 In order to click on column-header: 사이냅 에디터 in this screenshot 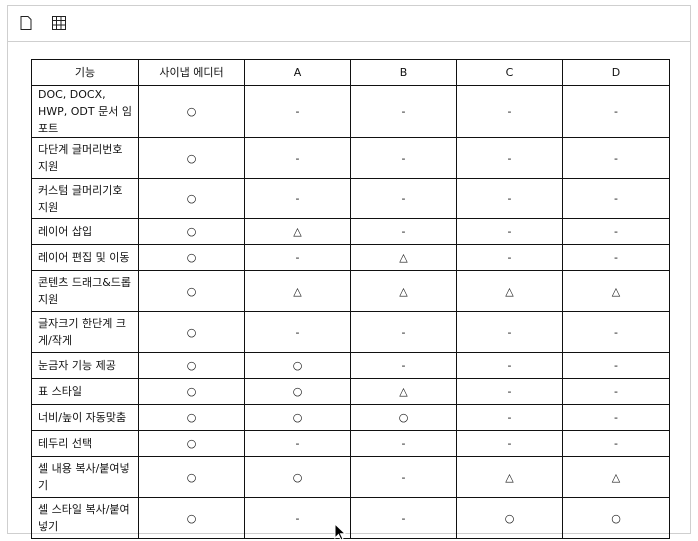, I will do `click(191, 72)`.